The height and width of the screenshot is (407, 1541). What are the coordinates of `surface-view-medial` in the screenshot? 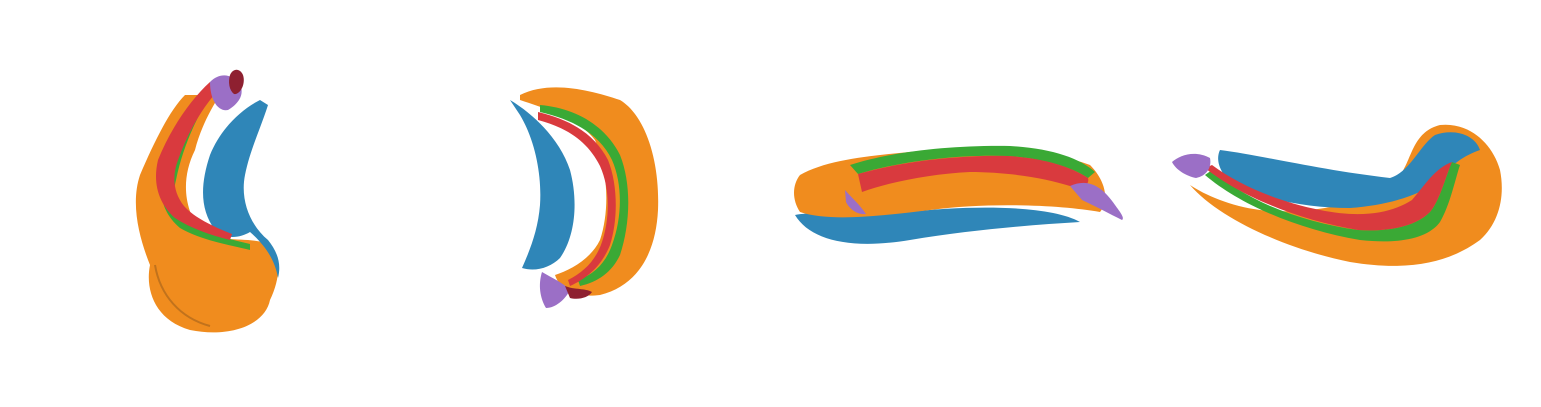 It's located at (590, 203).